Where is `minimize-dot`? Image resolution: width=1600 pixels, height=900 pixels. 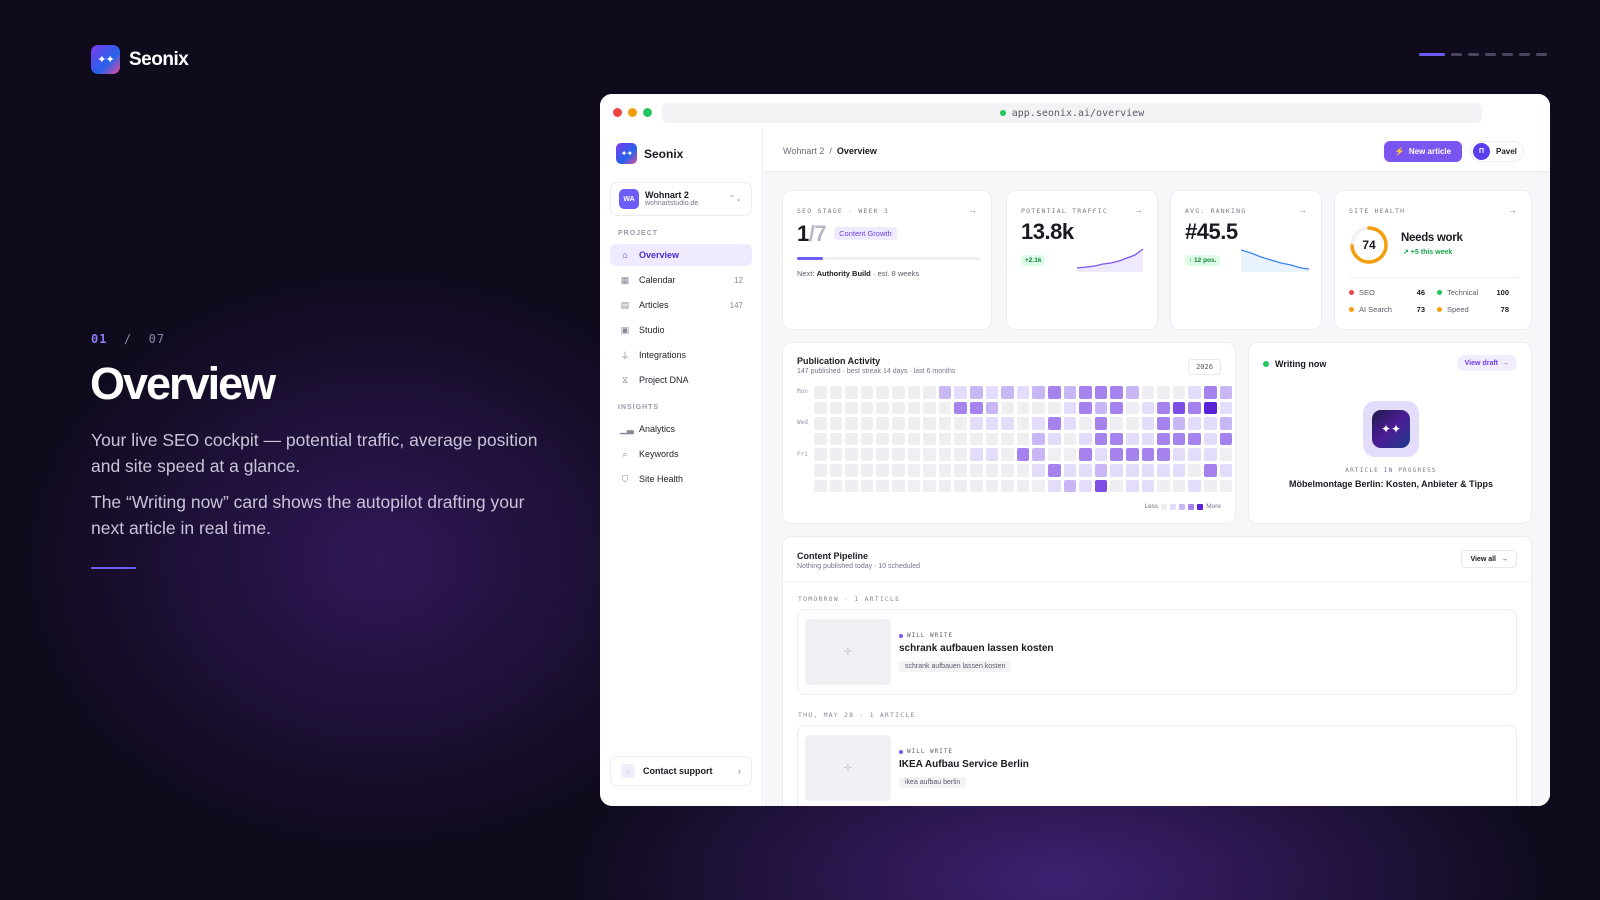
minimize-dot is located at coordinates (632, 112).